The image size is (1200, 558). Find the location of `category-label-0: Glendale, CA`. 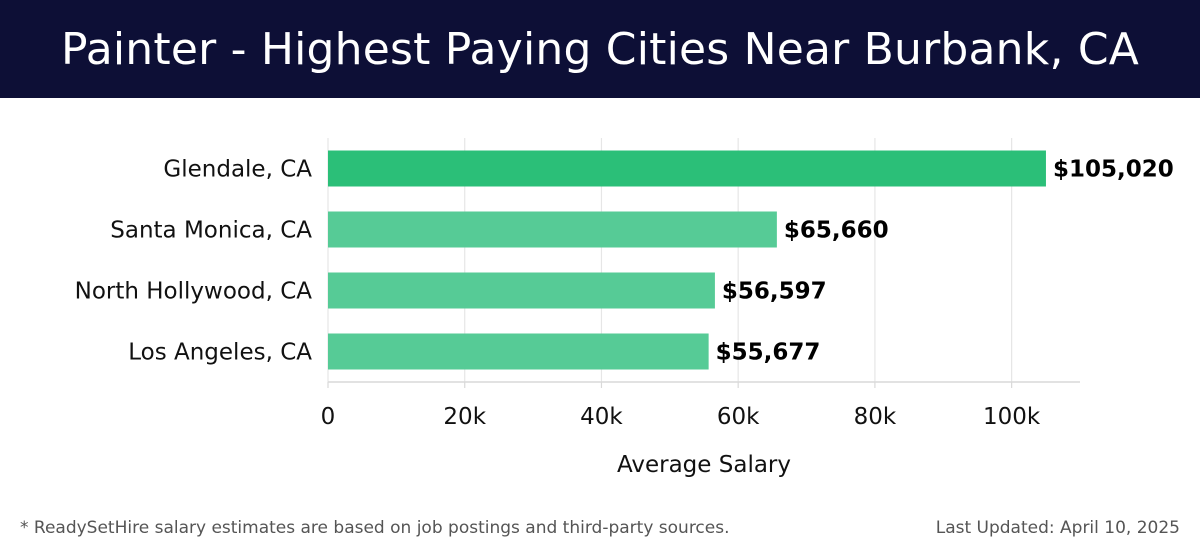

category-label-0: Glendale, CA is located at coordinates (237, 170).